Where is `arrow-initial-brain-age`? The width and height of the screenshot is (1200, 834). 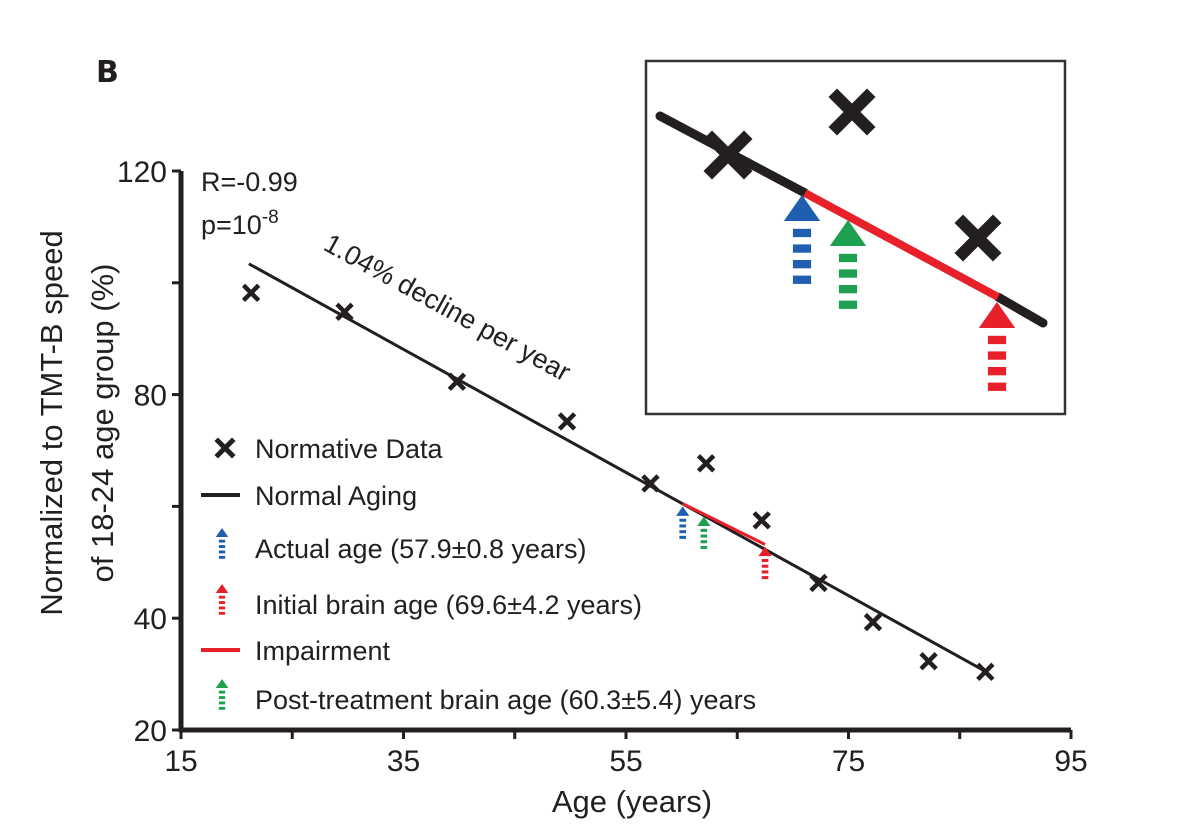 arrow-initial-brain-age is located at coordinates (765, 563).